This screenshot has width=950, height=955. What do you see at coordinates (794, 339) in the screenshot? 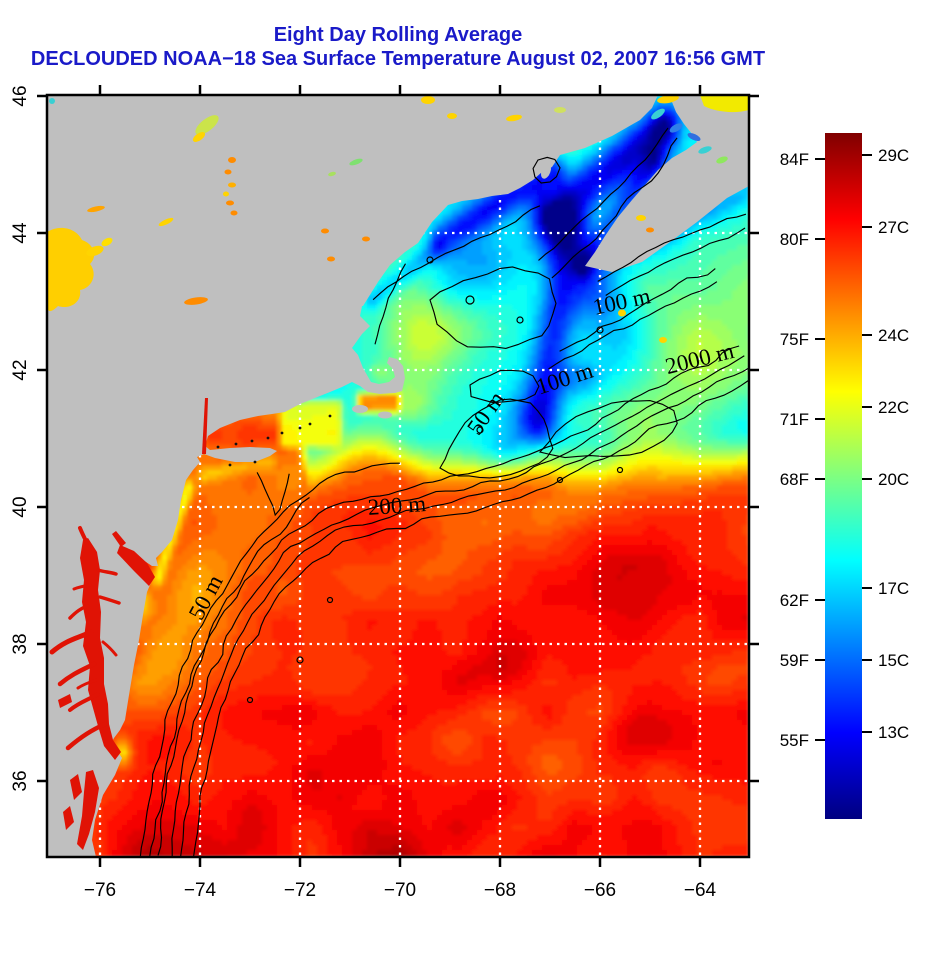
I see `svg-text: 75F` at bounding box center [794, 339].